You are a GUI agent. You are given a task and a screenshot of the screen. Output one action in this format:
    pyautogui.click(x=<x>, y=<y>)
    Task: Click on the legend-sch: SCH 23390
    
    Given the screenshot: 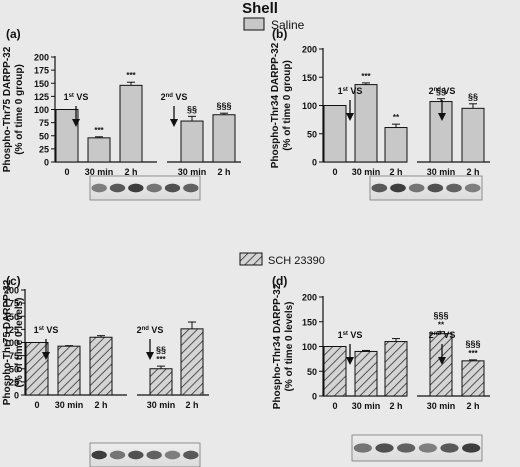 What is the action you would take?
    pyautogui.click(x=282, y=259)
    